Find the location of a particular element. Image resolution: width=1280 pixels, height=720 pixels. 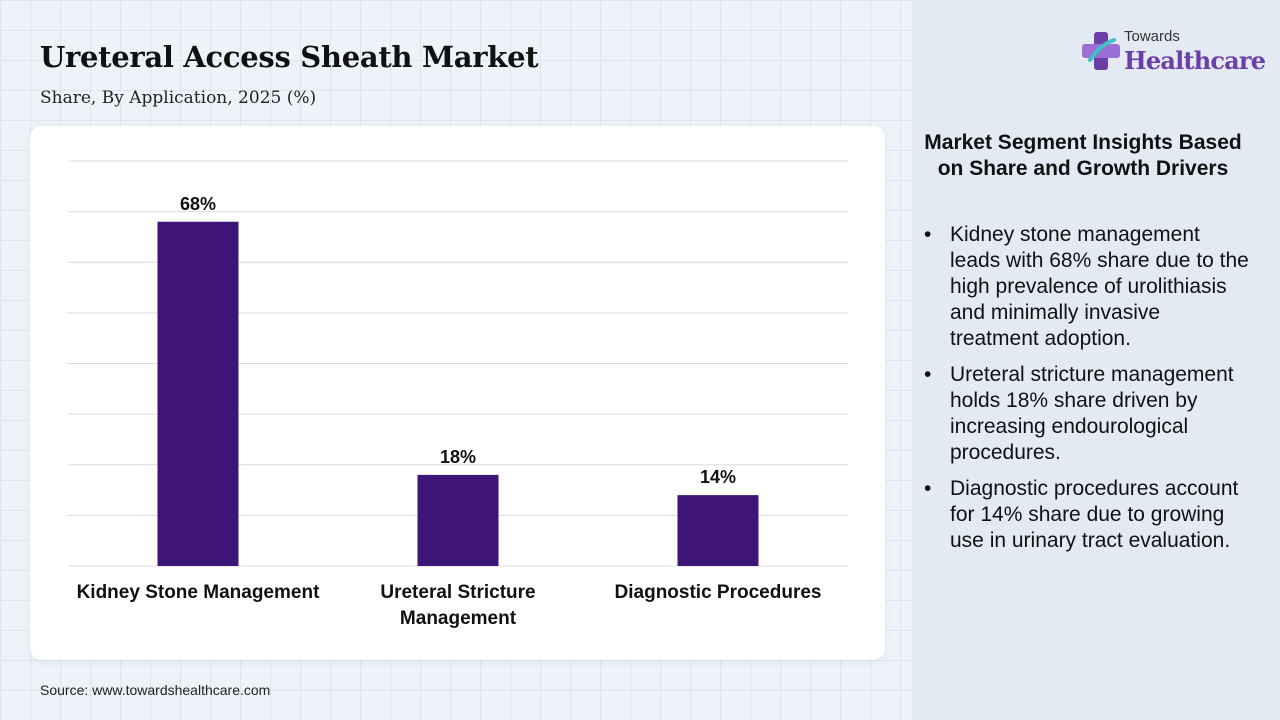

data-label: 18% is located at coordinates (458, 457).